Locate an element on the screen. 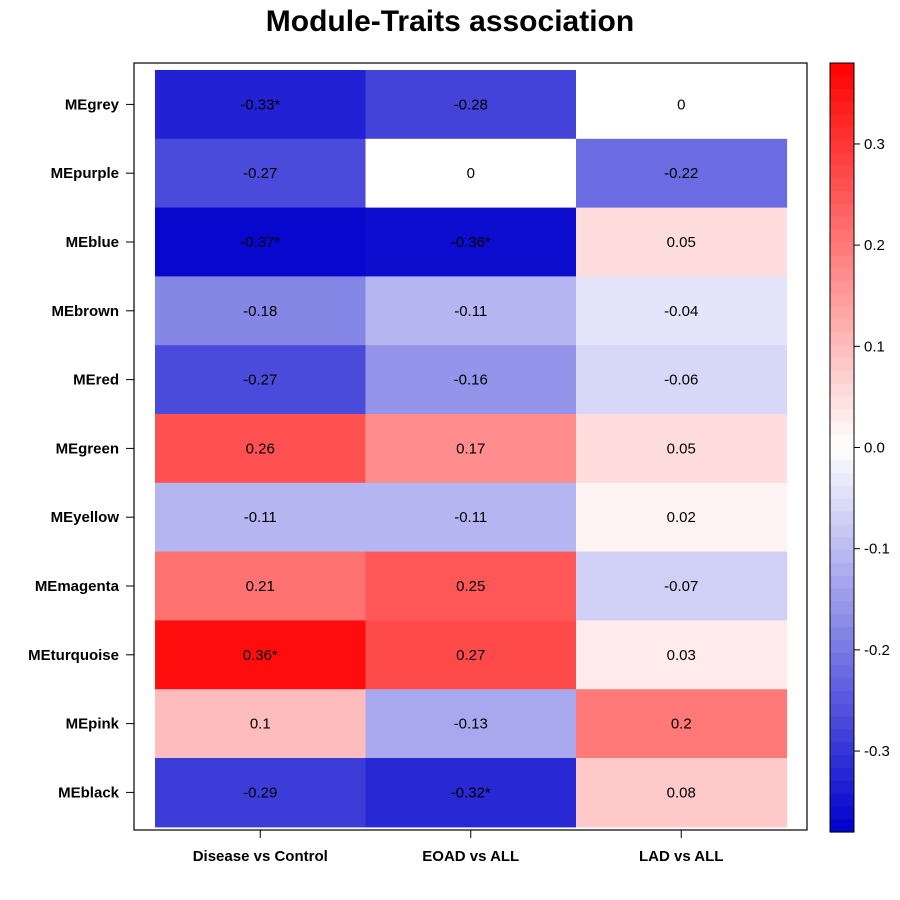 The width and height of the screenshot is (900, 900). cell-label: 0.2 is located at coordinates (681, 724).